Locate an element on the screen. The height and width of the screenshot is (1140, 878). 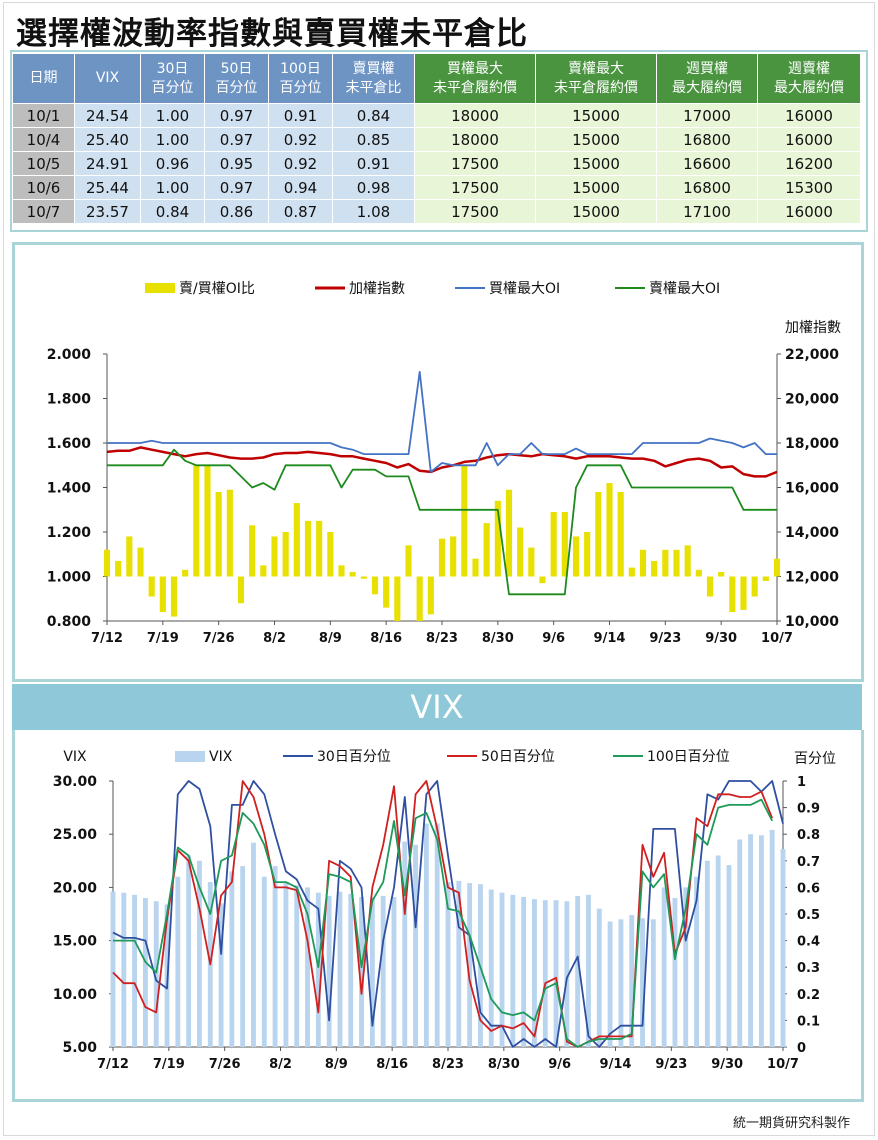
table-cell: 24.54 is located at coordinates (107, 115).